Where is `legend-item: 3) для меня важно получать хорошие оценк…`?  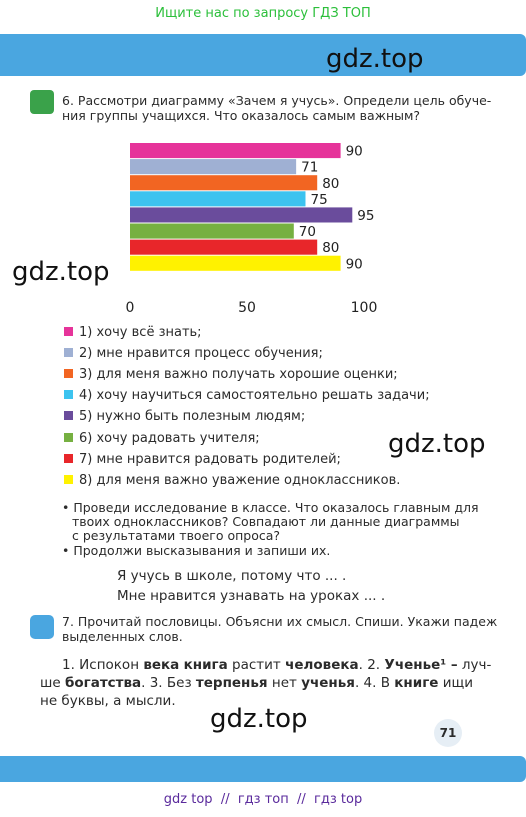
legend-item: 3) для меня важно получать хорошие оценк… is located at coordinates (231, 374).